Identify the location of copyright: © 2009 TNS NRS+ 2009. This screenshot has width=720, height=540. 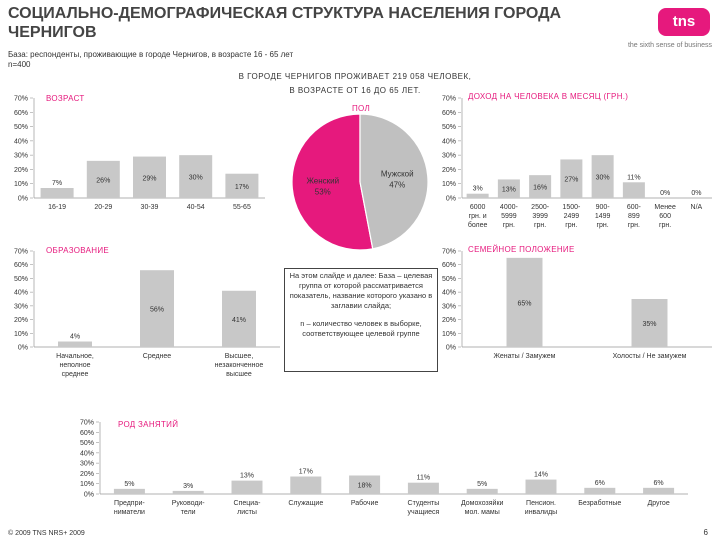
(46, 533).